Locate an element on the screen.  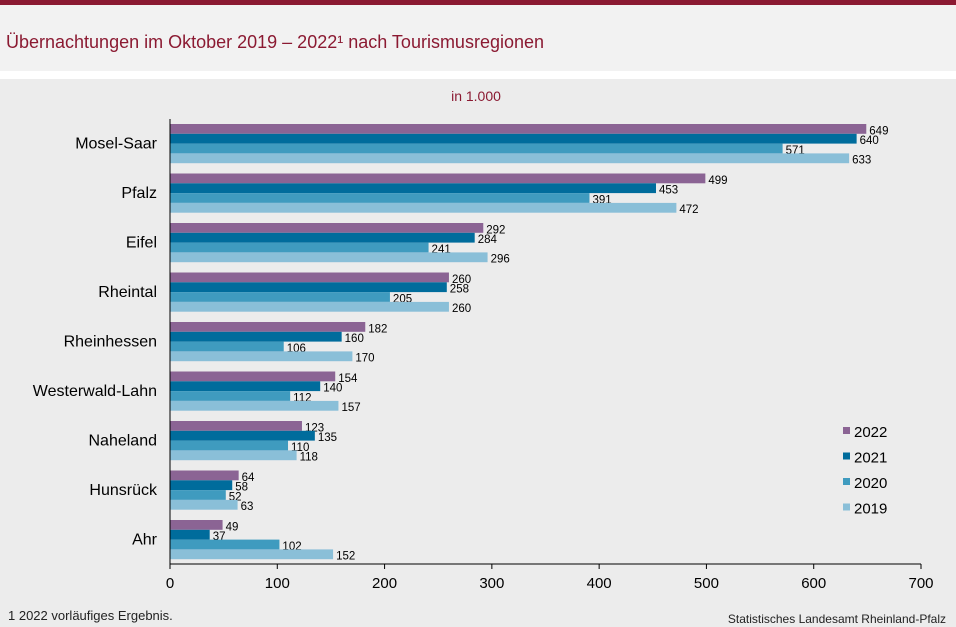
legend-swatch-2022 is located at coordinates (846, 430).